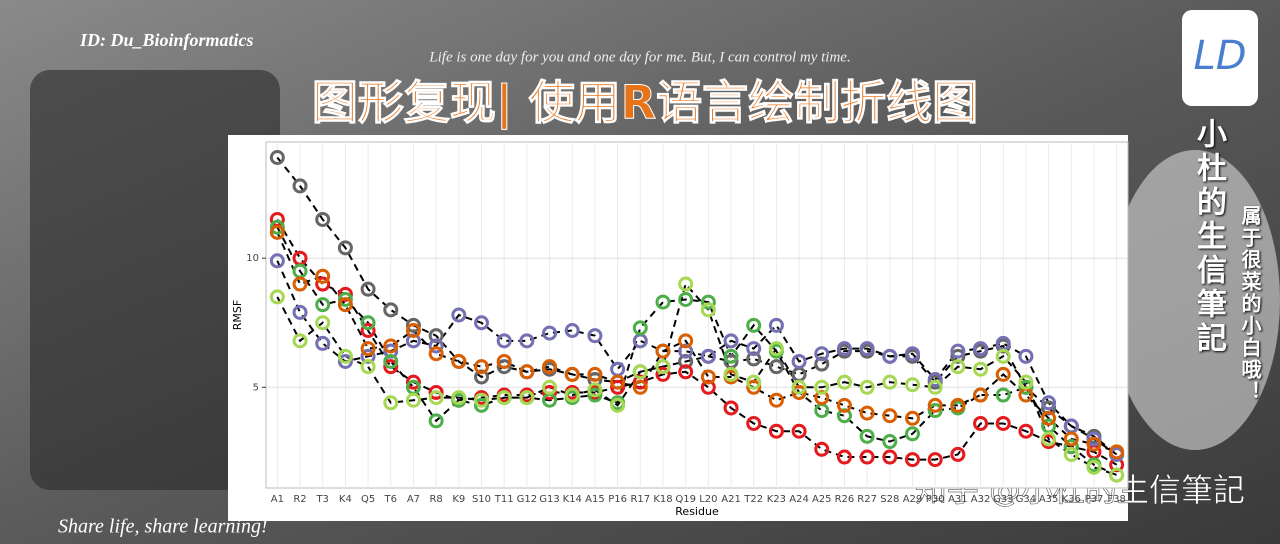 Image resolution: width=1280 pixels, height=544 pixels. Describe the element at coordinates (1094, 499) in the screenshot. I see `x-tick-label: P37` at that location.